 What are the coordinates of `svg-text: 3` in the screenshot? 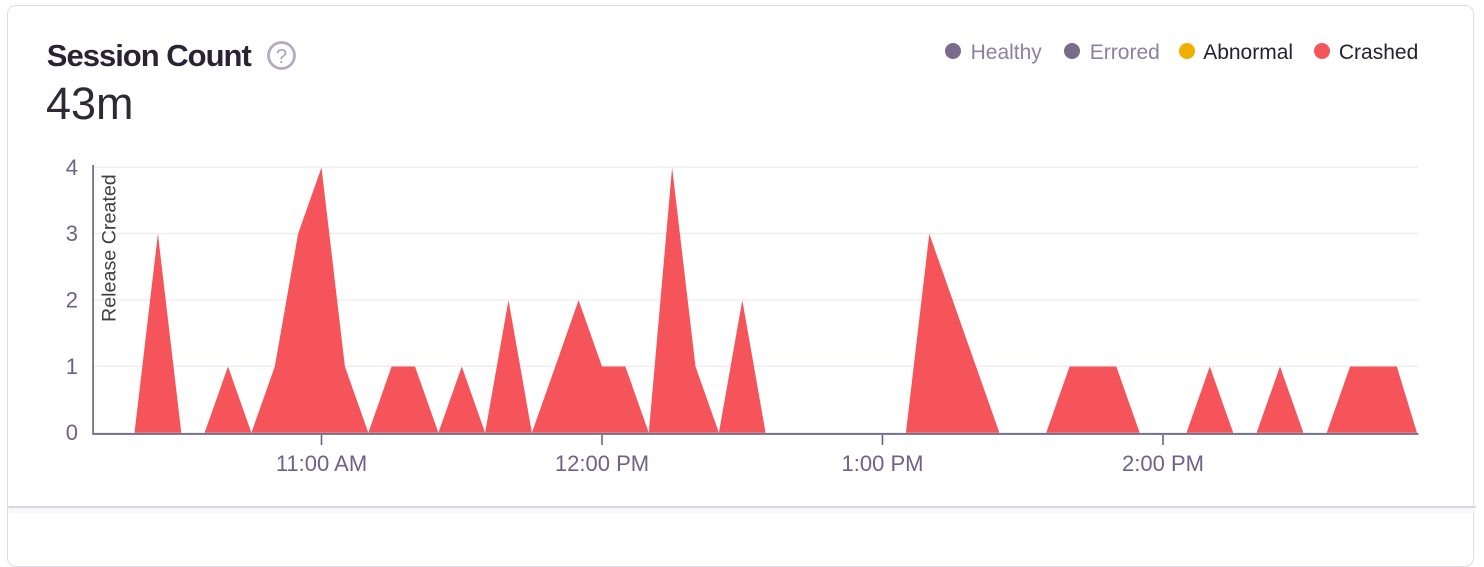 It's located at (72, 233).